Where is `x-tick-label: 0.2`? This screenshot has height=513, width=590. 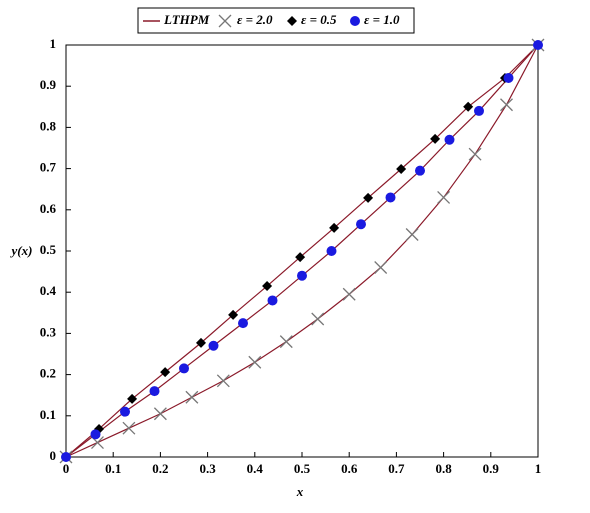
x-tick-label: 0.2 is located at coordinates (160, 468).